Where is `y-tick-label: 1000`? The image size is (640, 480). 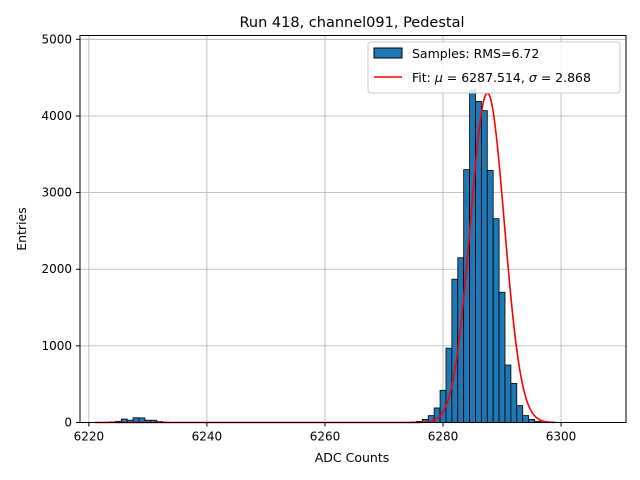
y-tick-label: 1000 is located at coordinates (56, 346).